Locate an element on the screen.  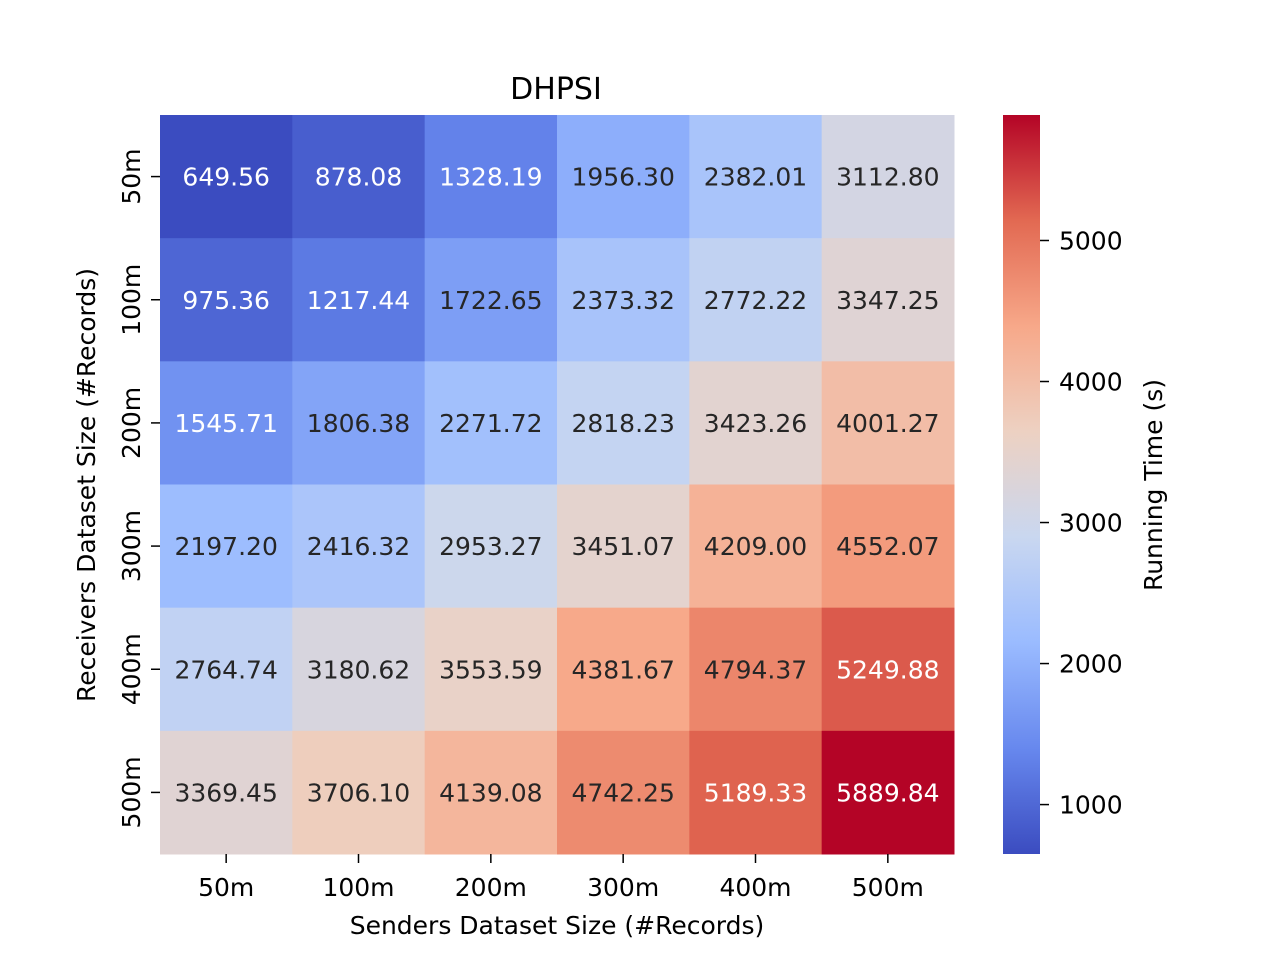
colorbar-label: Running Time (s) is located at coordinates (1153, 485).